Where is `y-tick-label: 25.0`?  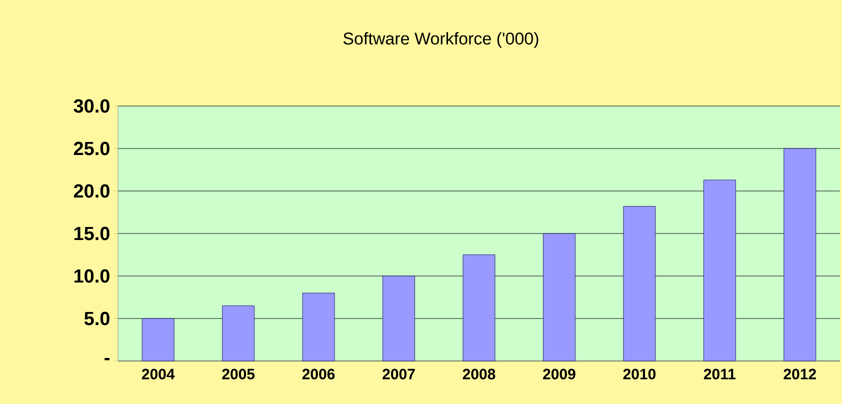
y-tick-label: 25.0 is located at coordinates (92, 149).